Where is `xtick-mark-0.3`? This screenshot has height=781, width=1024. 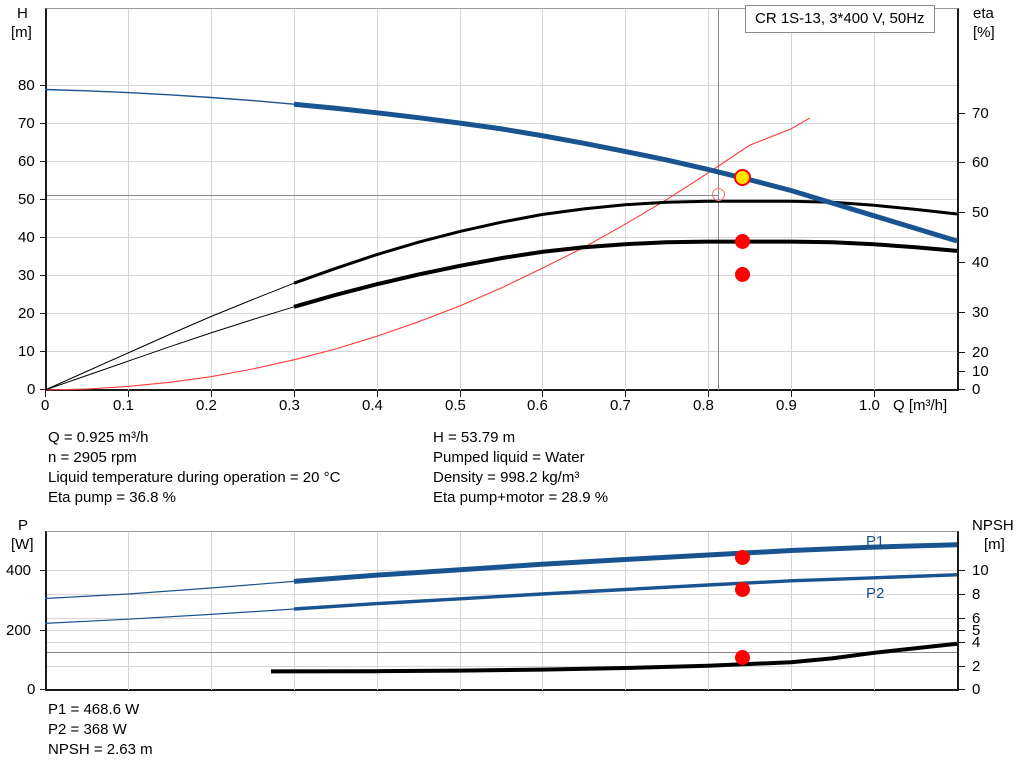
xtick-mark-0.3 is located at coordinates (294, 394).